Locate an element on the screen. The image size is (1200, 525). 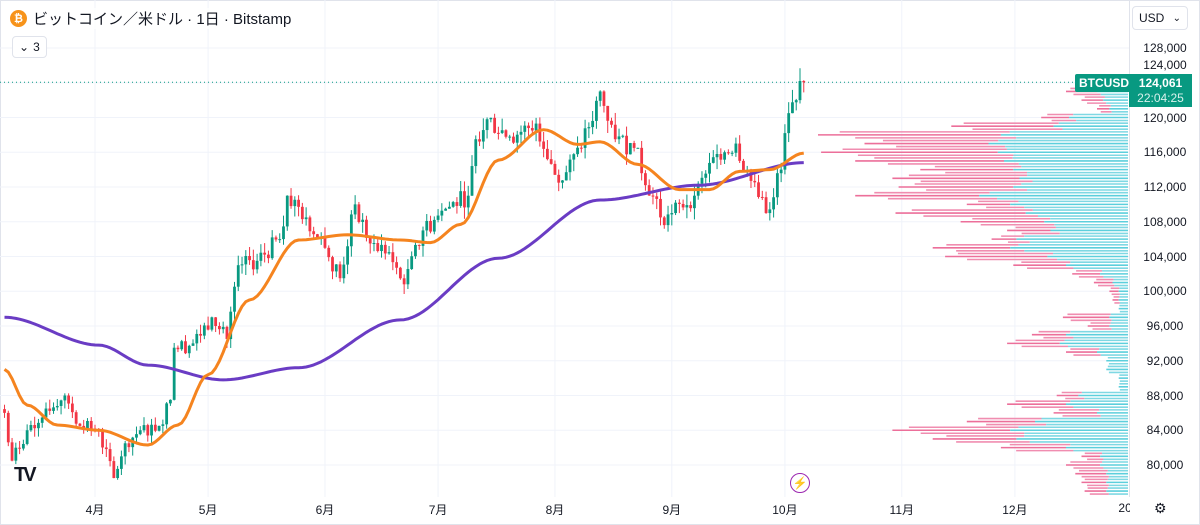
time-tick-label: 6月 is located at coordinates (325, 510).